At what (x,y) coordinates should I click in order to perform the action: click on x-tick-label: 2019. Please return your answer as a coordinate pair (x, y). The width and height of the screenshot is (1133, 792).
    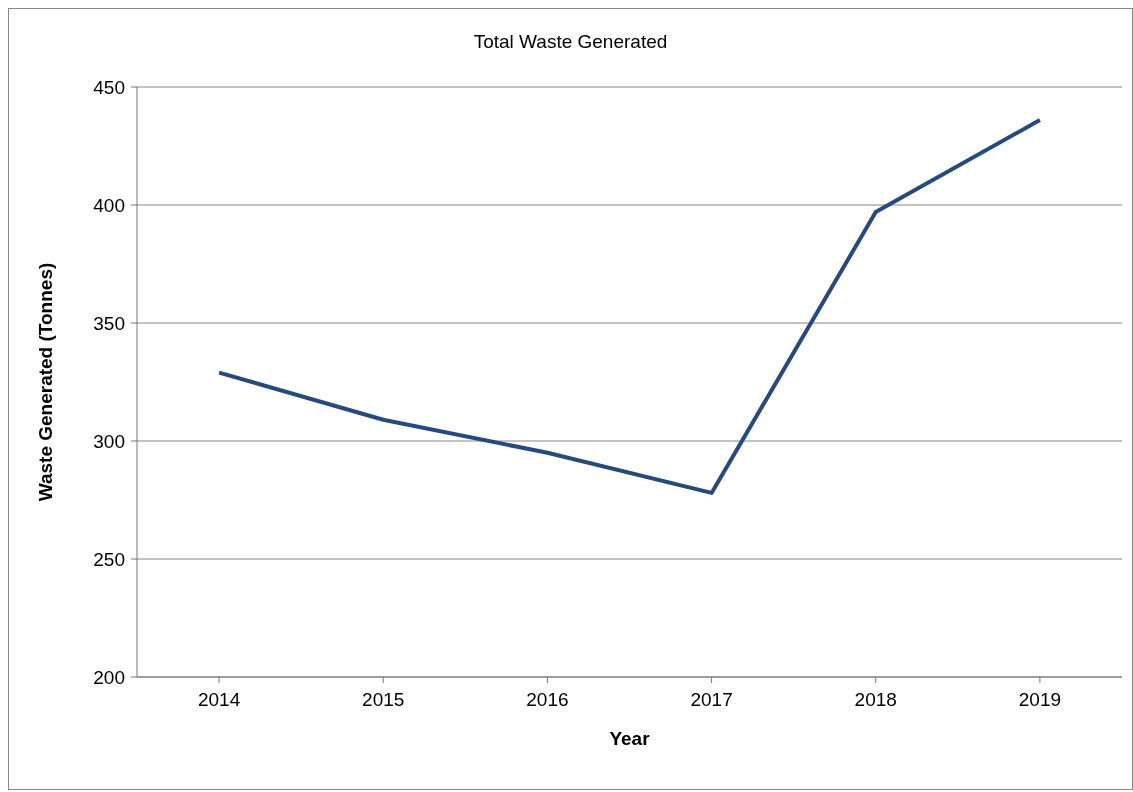
    Looking at the image, I should click on (1040, 700).